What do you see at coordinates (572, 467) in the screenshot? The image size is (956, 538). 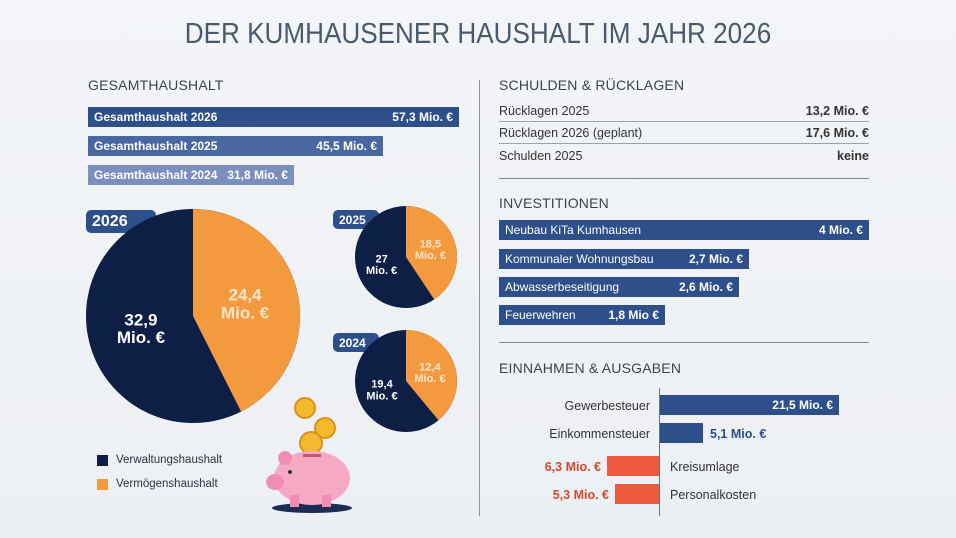 I see `bar-value: 6,3 Mio. €` at bounding box center [572, 467].